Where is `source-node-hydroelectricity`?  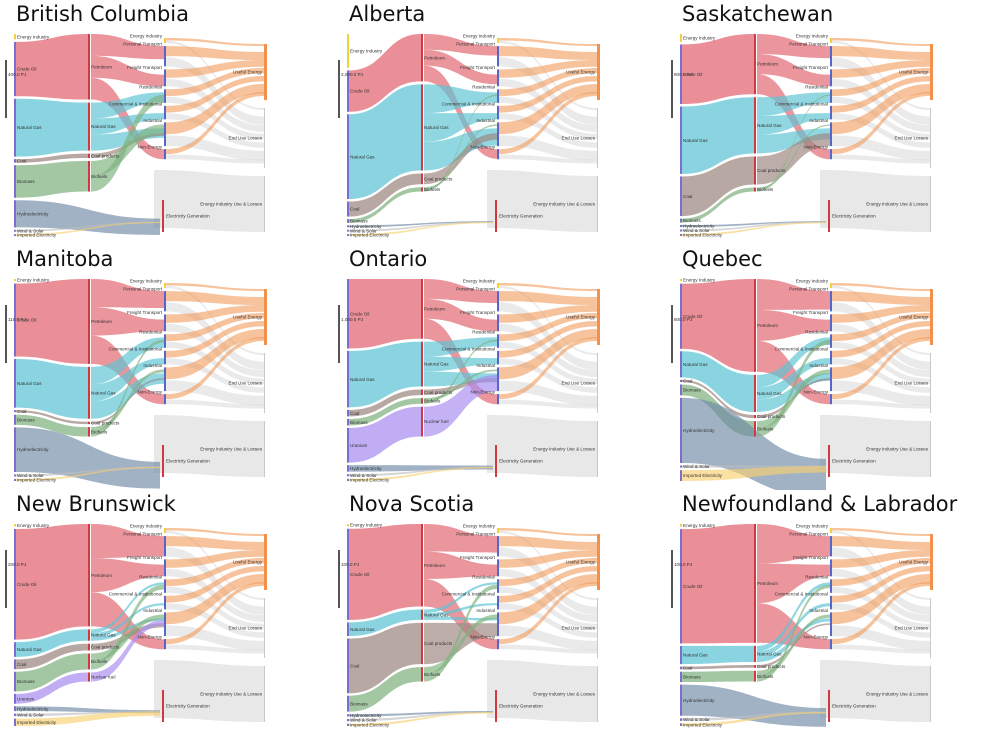
source-node-hydroelectricity is located at coordinates (681, 226).